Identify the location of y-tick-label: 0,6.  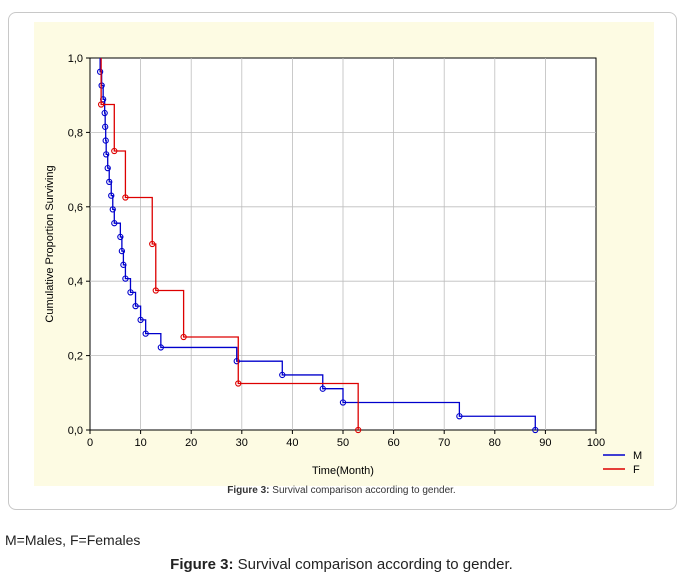
(75, 208).